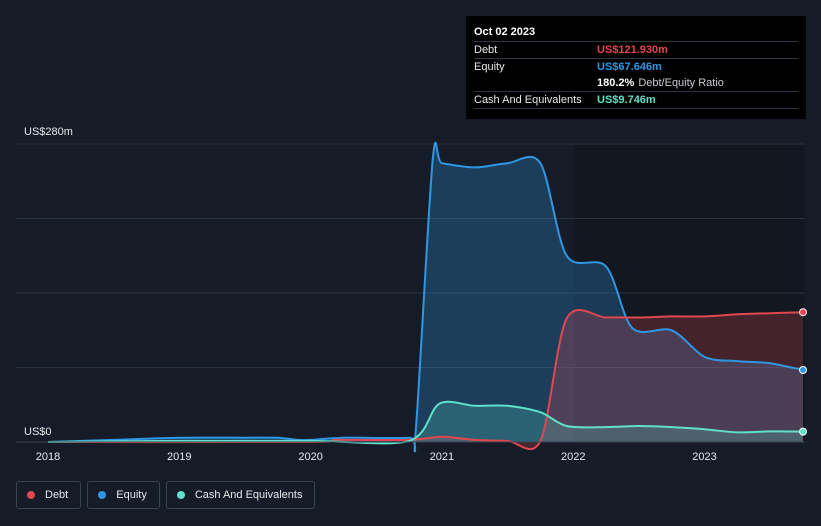 This screenshot has width=821, height=526. I want to click on tooltip-row-ratio: 180.2% Debt/Equity Ratio, so click(636, 83).